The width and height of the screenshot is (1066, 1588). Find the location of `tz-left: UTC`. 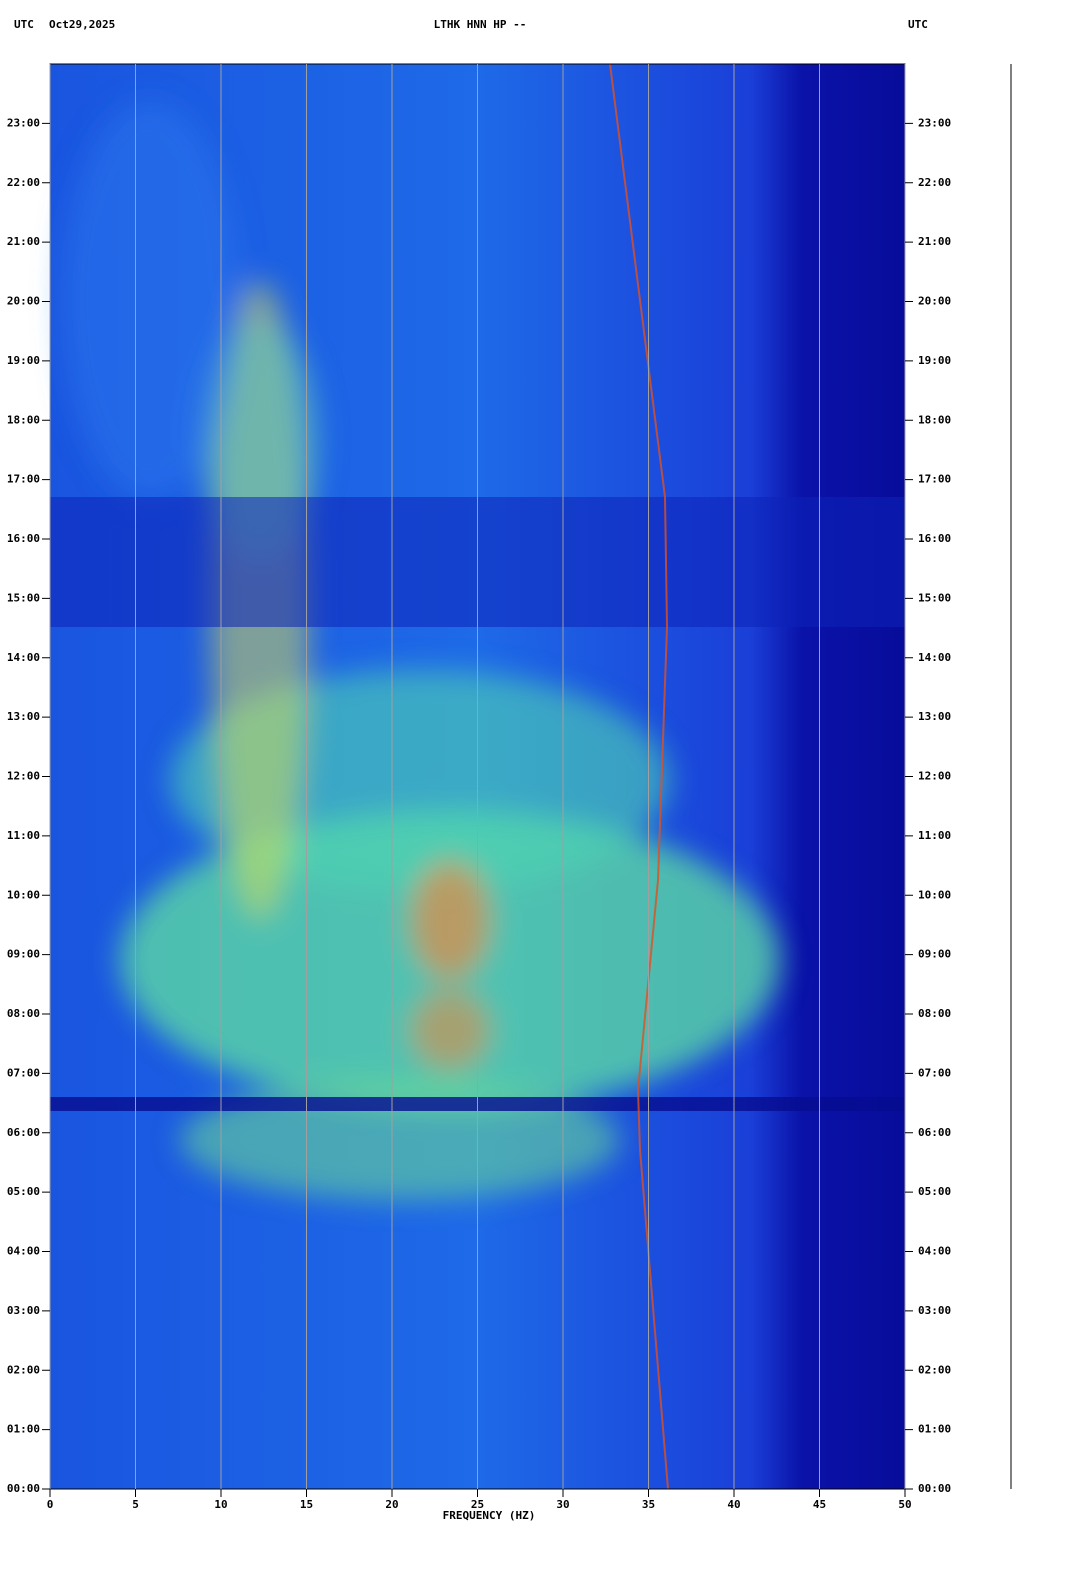

tz-left: UTC is located at coordinates (24, 24).